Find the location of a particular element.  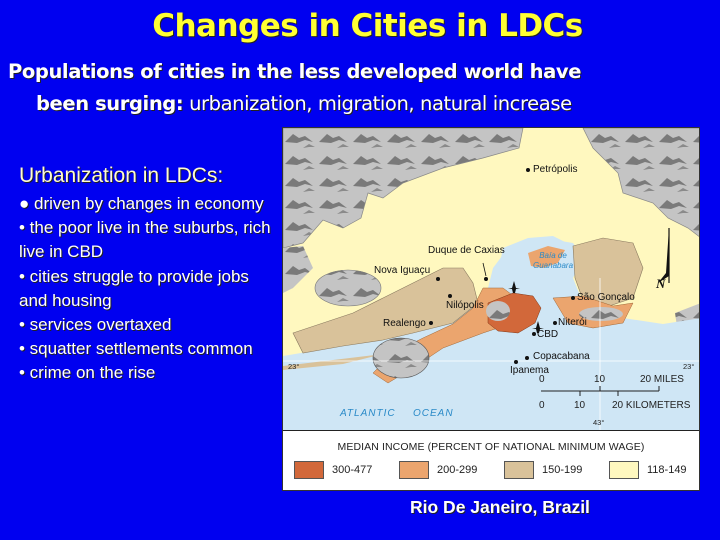

latitude-label-east: 23° is located at coordinates (689, 366).